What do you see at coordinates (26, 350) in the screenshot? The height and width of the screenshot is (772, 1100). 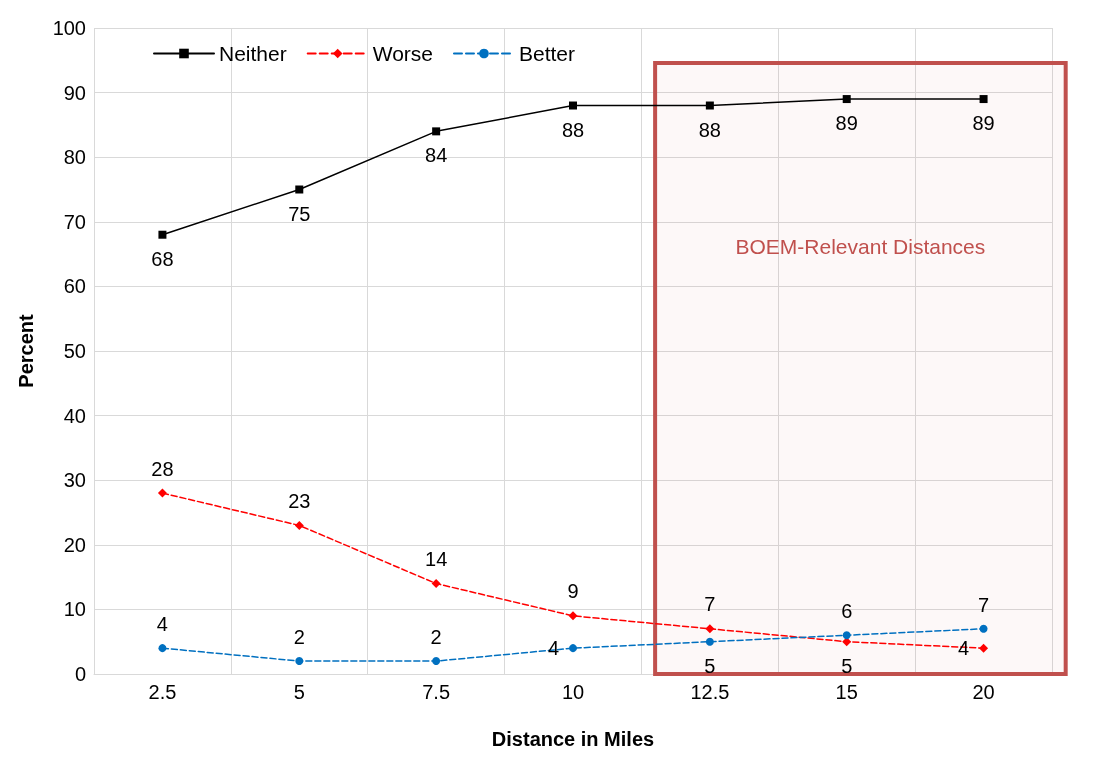 I see `y-axis-title: Percent` at bounding box center [26, 350].